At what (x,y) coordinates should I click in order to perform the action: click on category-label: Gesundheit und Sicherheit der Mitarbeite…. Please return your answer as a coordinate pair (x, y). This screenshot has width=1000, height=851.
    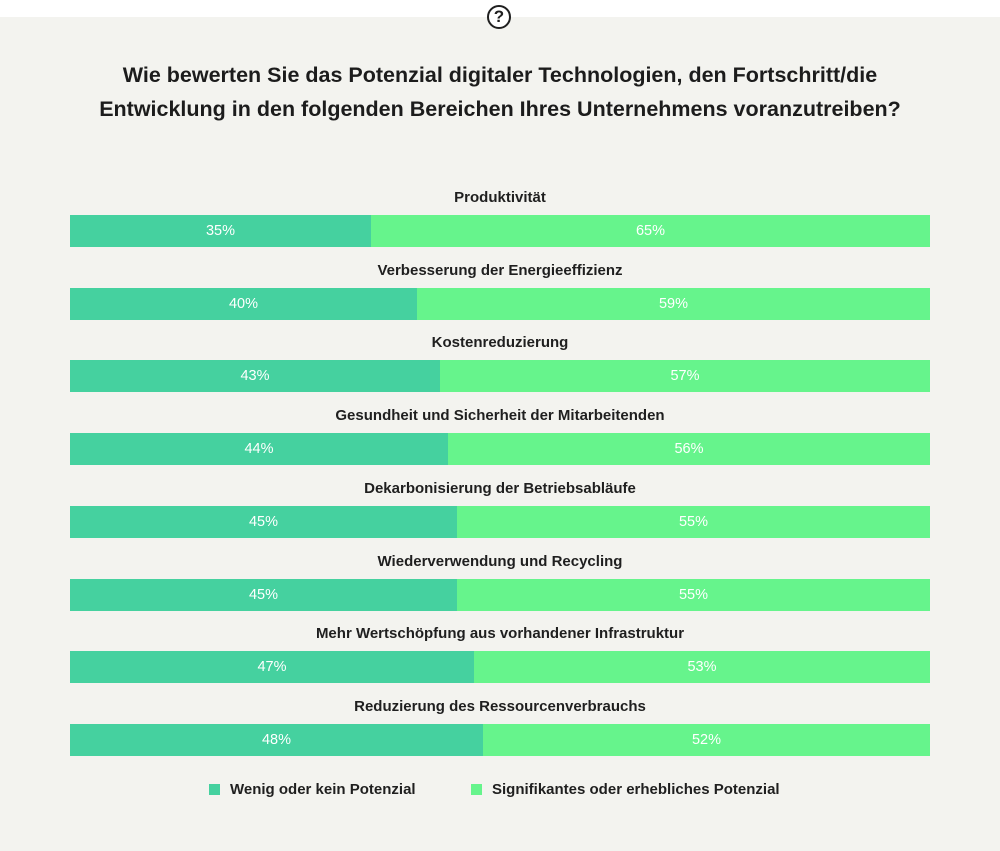
    Looking at the image, I should click on (500, 416).